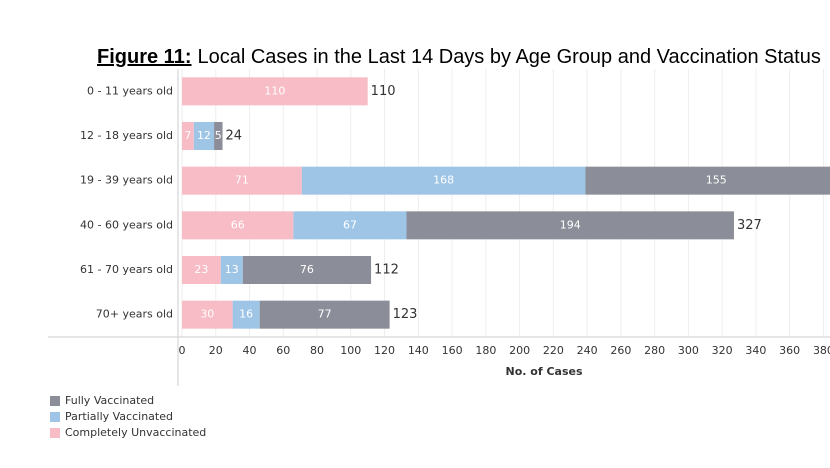 Image resolution: width=830 pixels, height=468 pixels. What do you see at coordinates (126, 224) in the screenshot?
I see `y-tick-label: 40 - 60 years old` at bounding box center [126, 224].